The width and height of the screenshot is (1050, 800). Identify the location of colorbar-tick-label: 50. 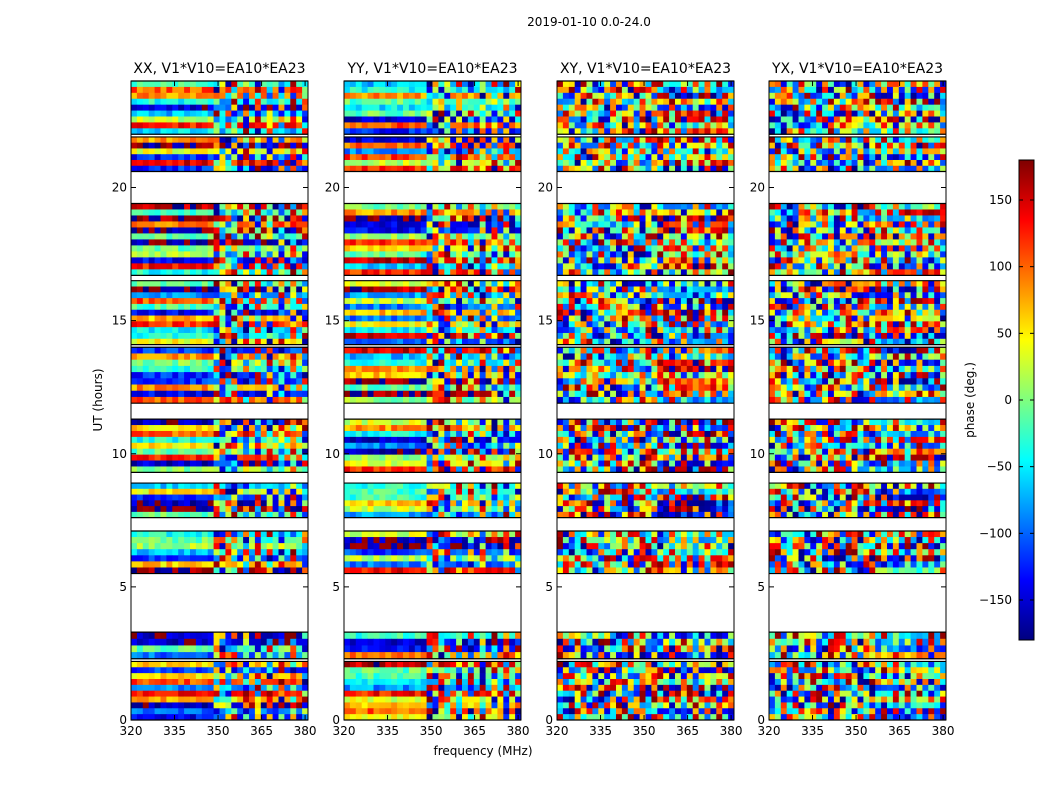
(1004, 333).